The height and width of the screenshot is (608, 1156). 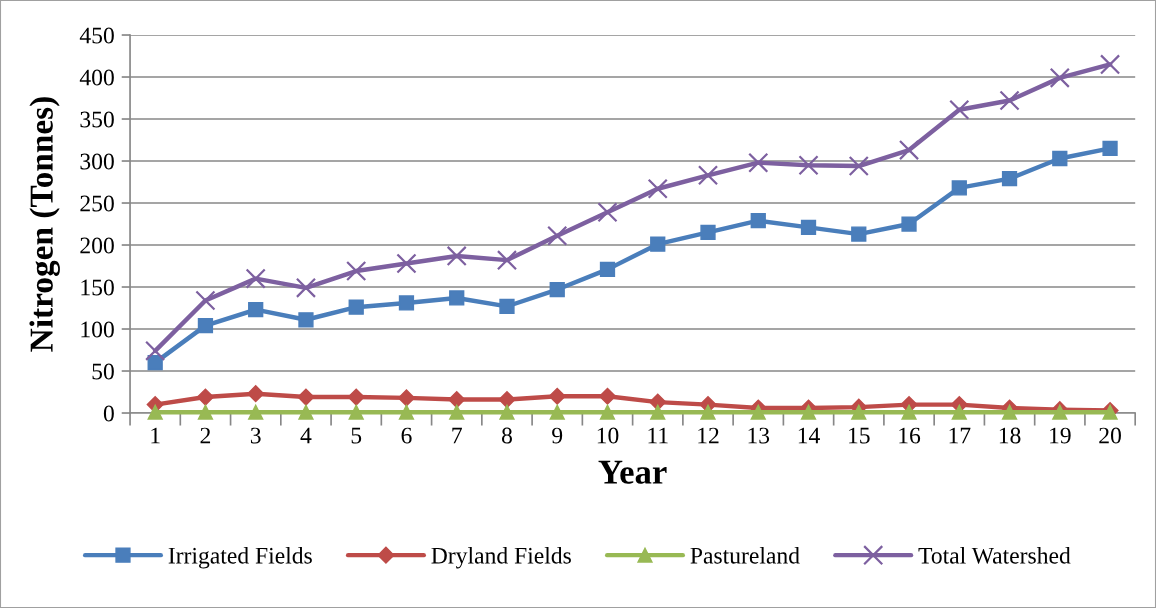 I want to click on y-tick-label: 50, so click(x=103, y=371).